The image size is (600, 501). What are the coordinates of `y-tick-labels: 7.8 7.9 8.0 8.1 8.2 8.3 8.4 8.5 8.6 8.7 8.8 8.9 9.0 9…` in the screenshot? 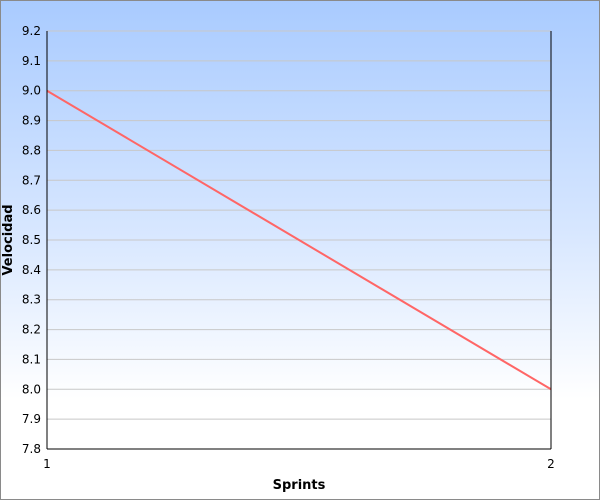 It's located at (31, 240).